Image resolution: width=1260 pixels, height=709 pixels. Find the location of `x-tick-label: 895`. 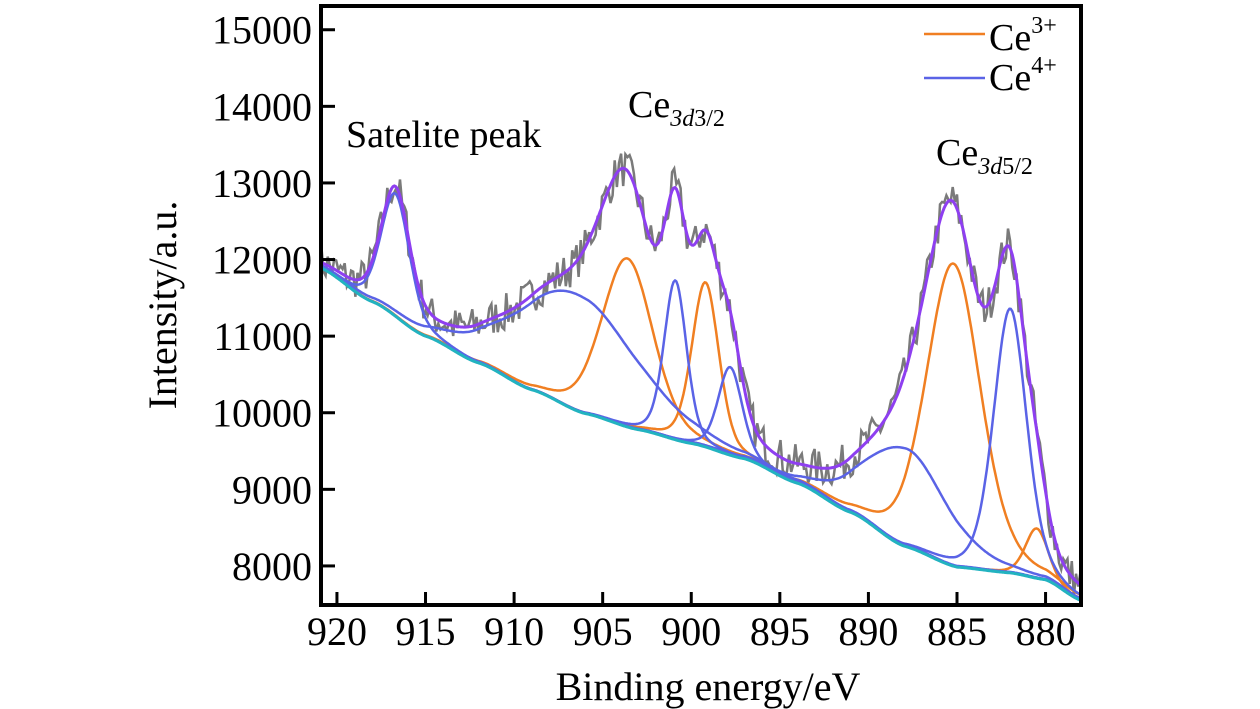

x-tick-label: 895 is located at coordinates (780, 631).